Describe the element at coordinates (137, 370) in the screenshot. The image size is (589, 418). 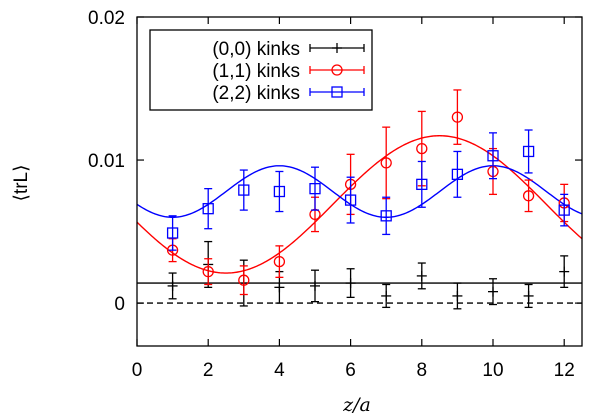
I see `x-tick-label: 0` at that location.